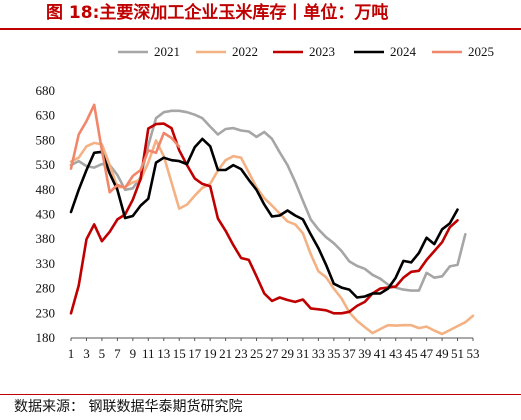  I want to click on x-tick-label: 41, so click(380, 353).